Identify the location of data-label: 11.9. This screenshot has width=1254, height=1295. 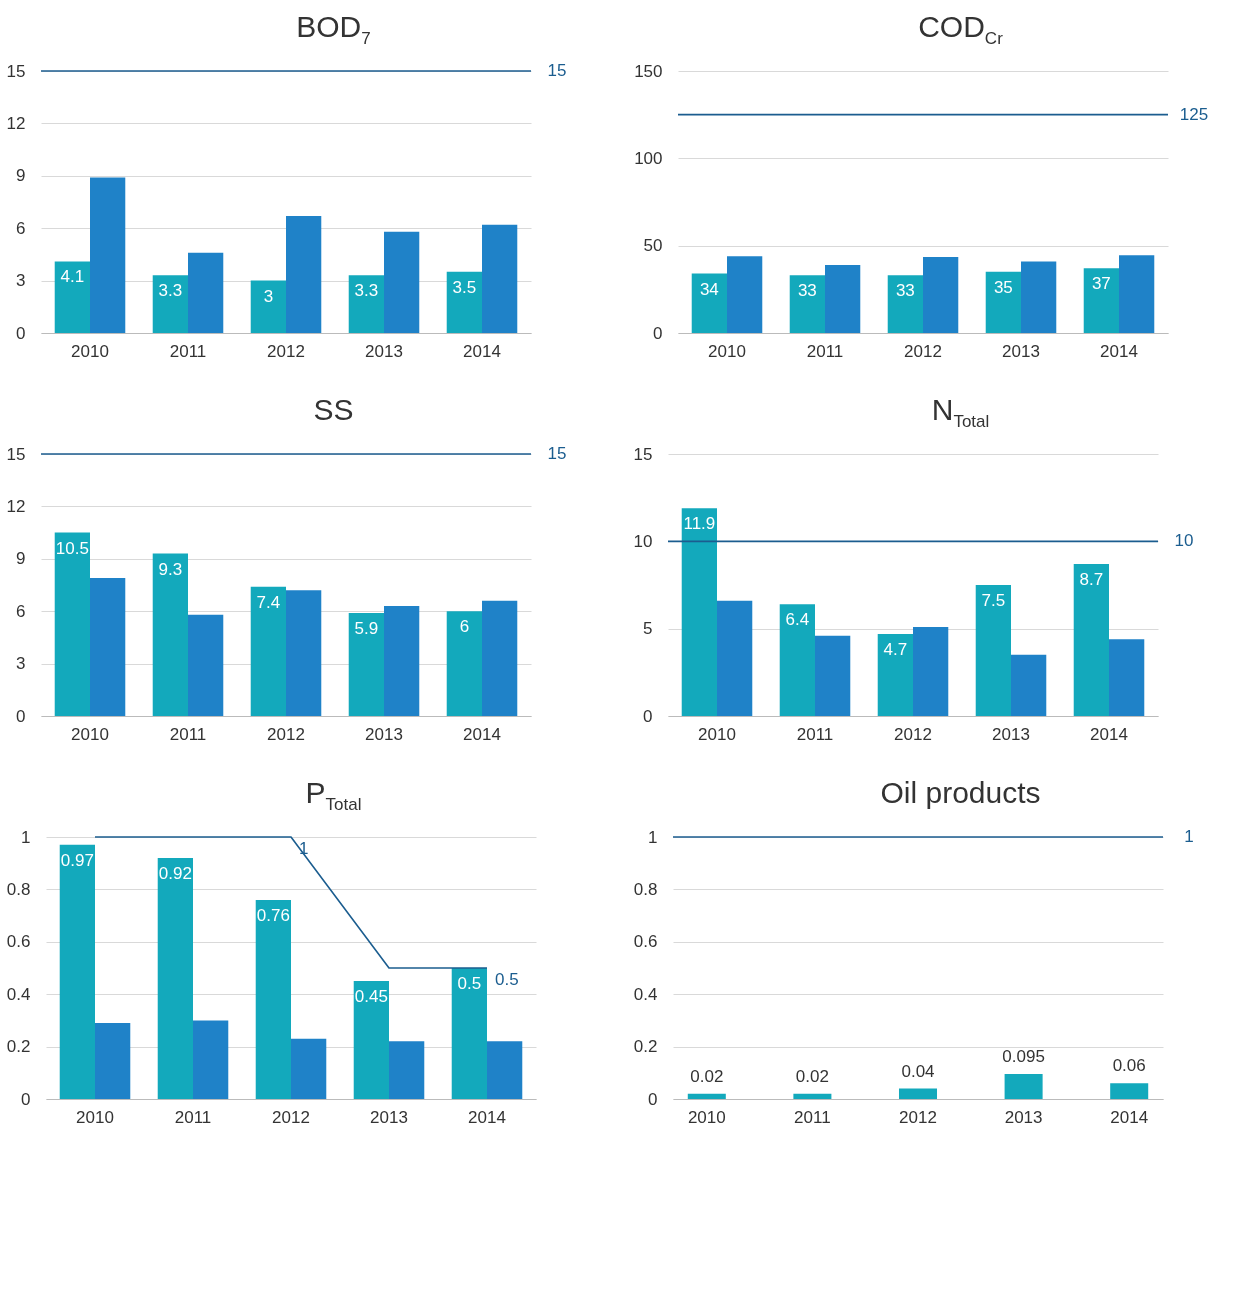
(699, 524).